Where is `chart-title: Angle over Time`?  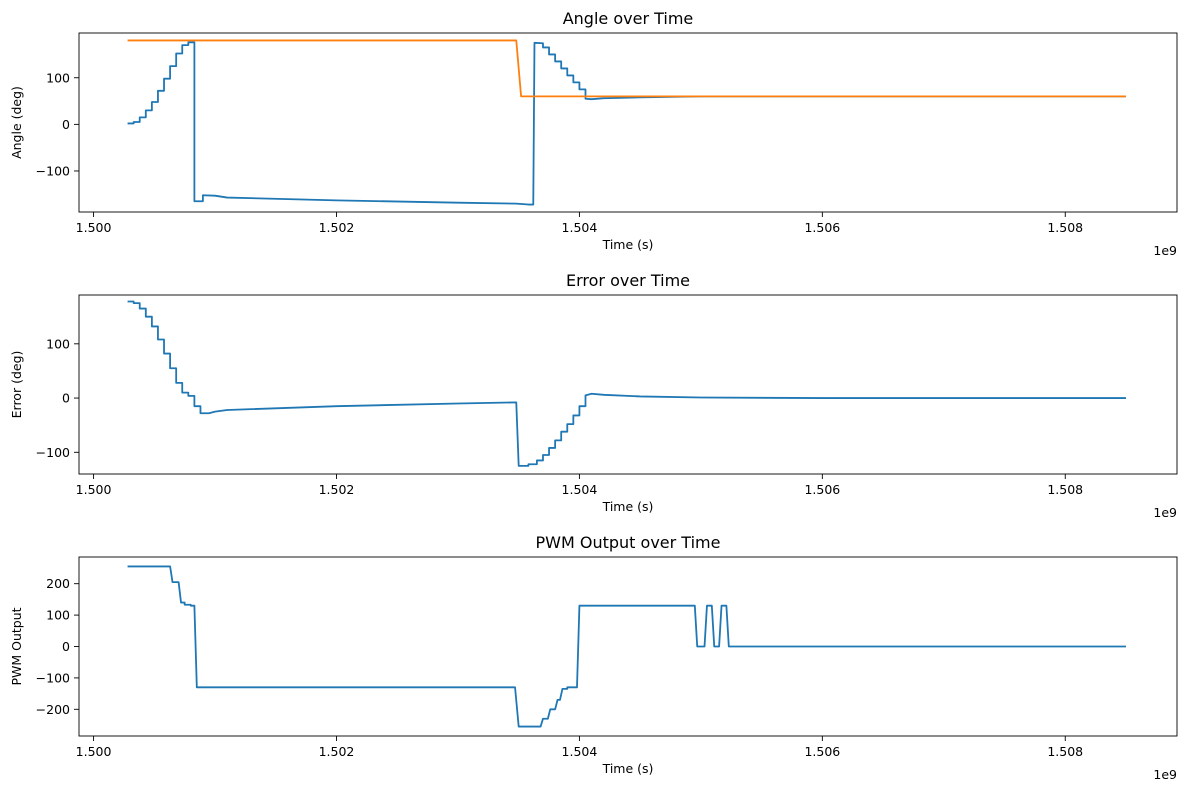
chart-title: Angle over Time is located at coordinates (628, 18).